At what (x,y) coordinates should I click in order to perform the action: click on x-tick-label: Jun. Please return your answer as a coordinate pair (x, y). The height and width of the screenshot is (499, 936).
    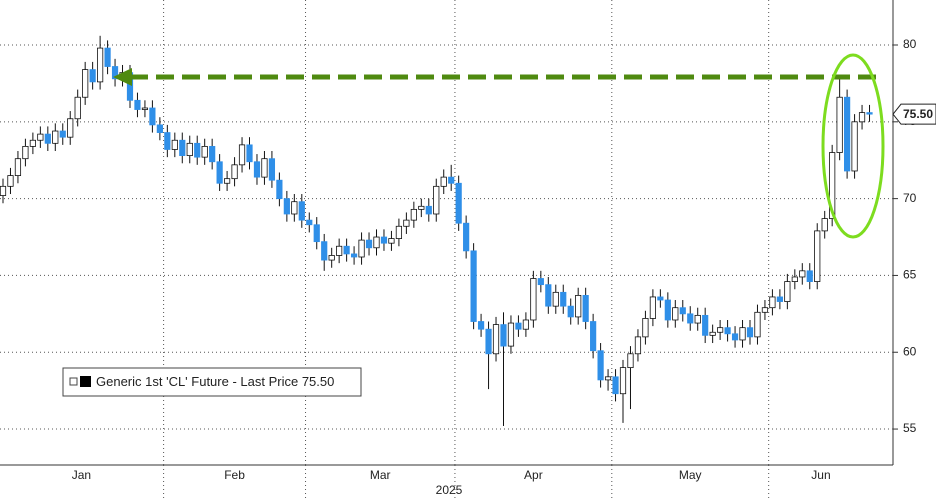
    Looking at the image, I should click on (820, 475).